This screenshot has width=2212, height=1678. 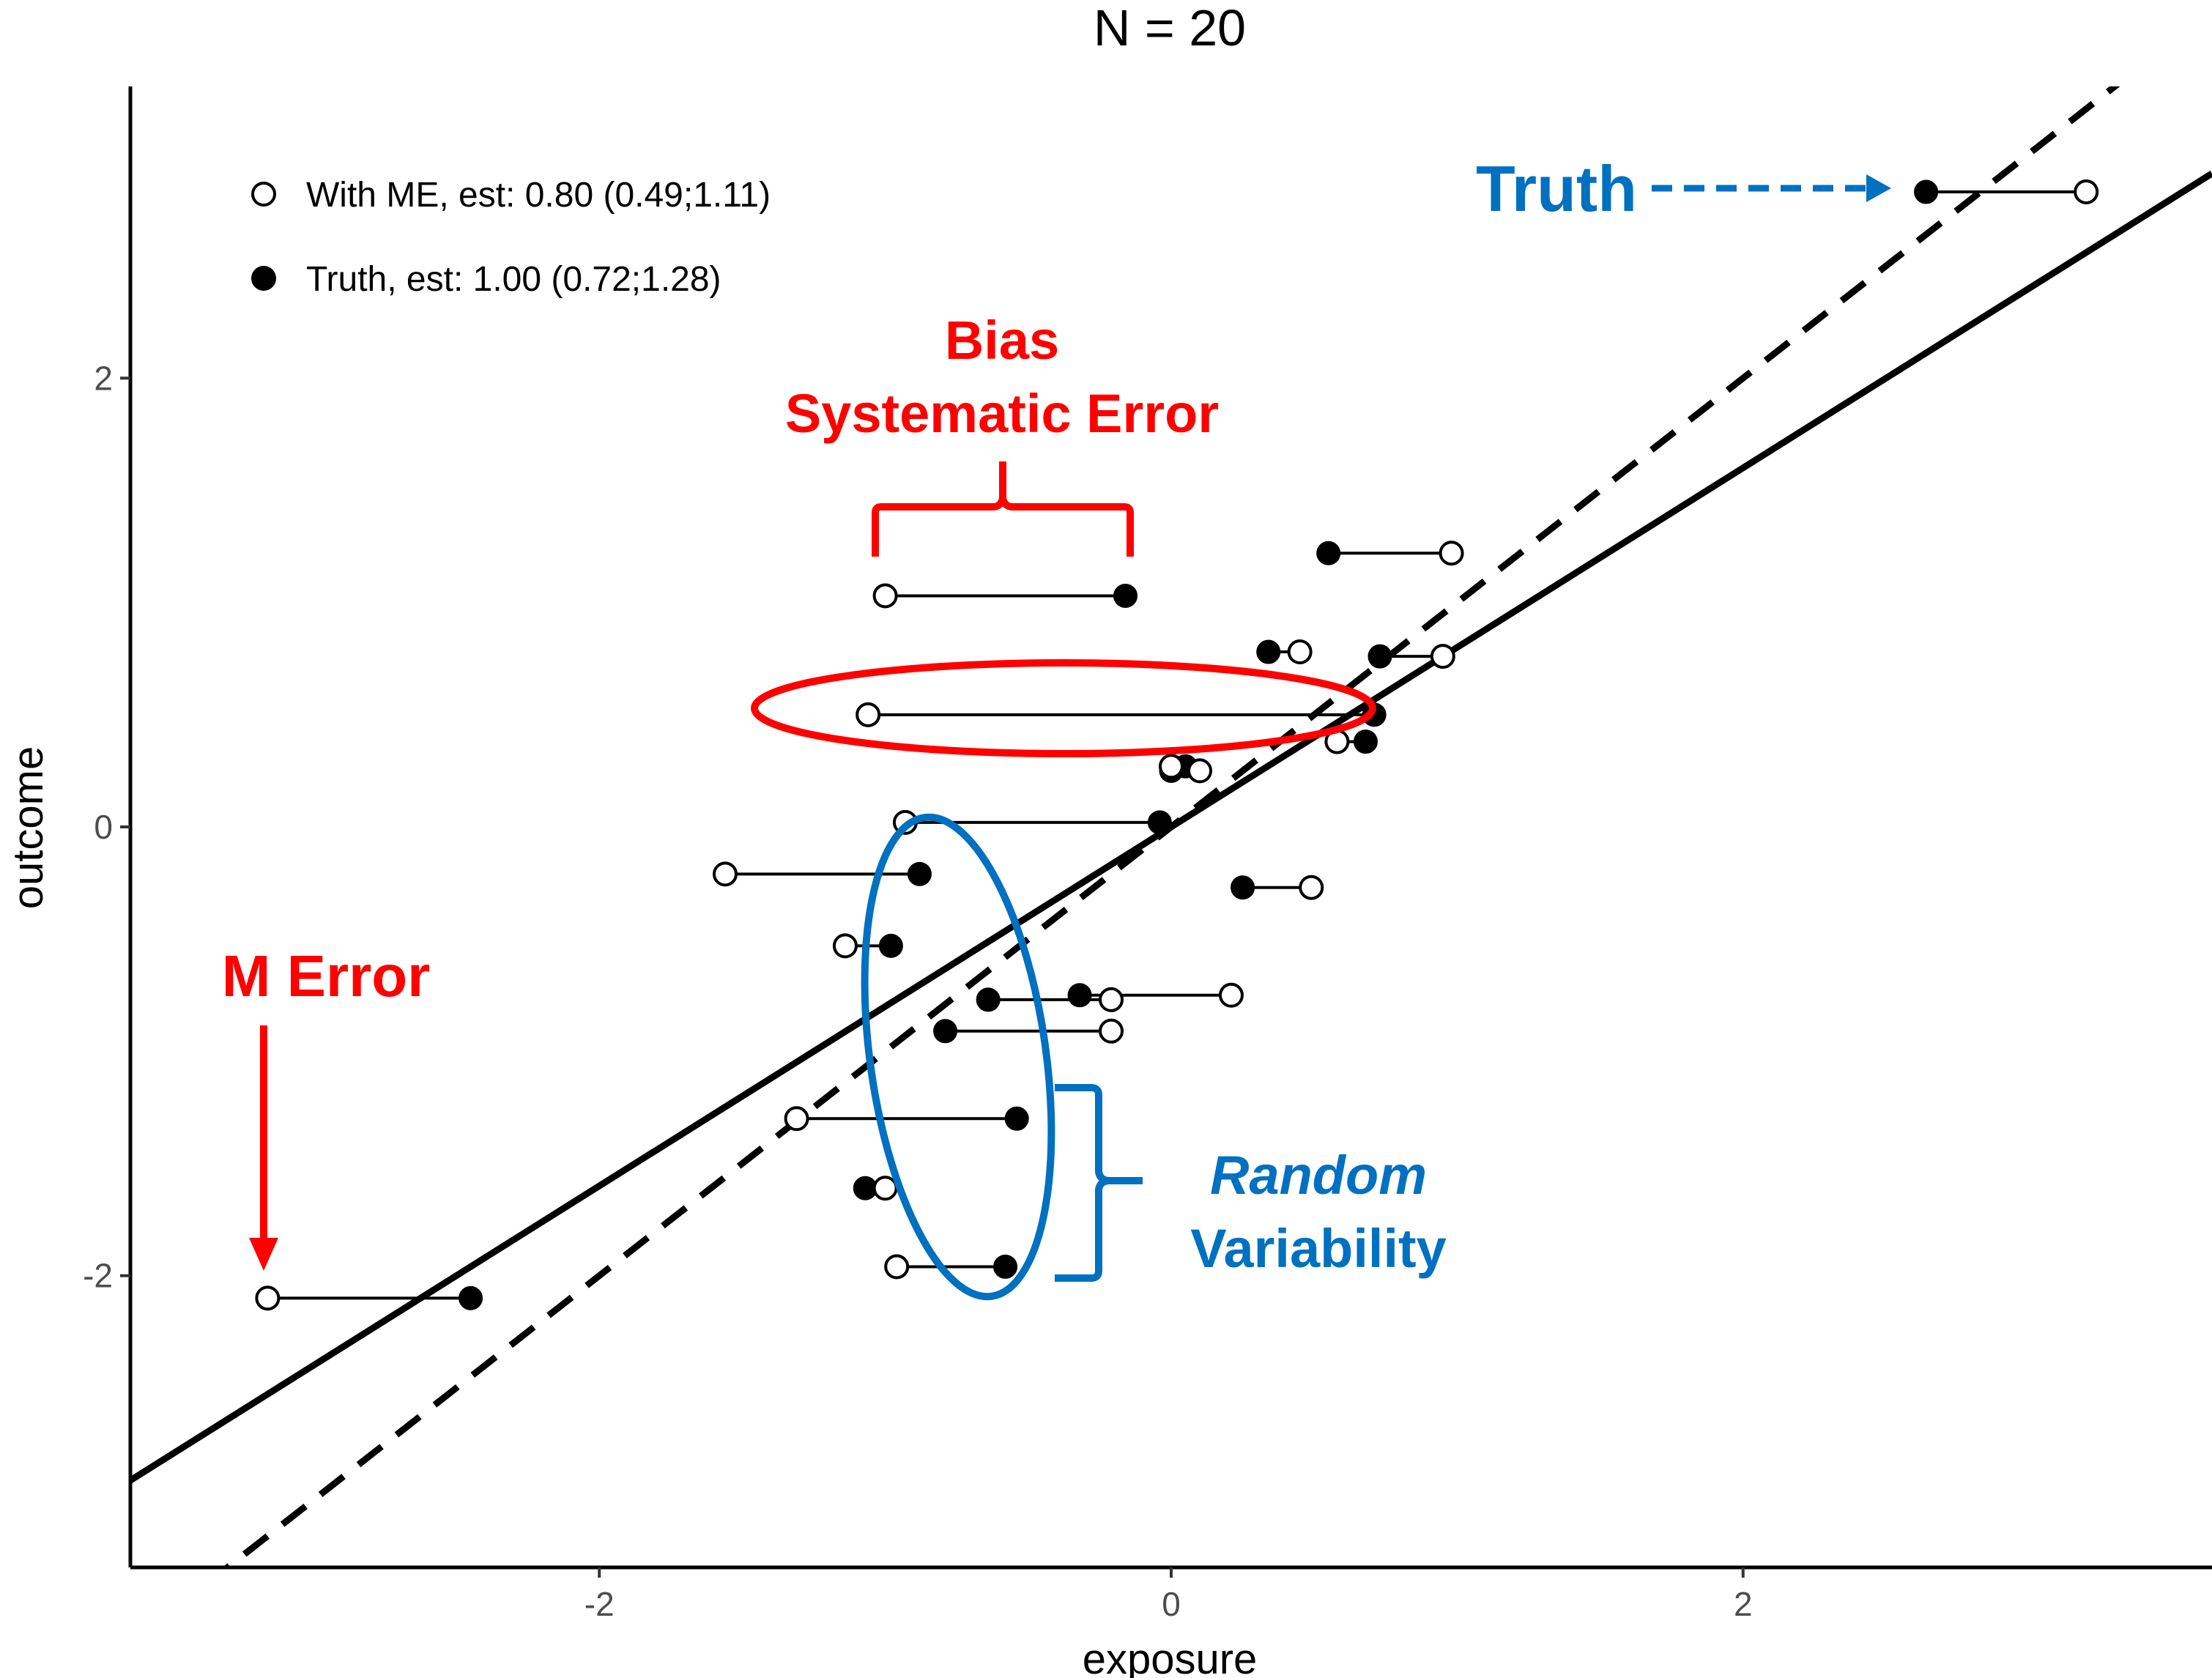 What do you see at coordinates (1556, 188) in the screenshot?
I see `annotation-truth-label: Truth` at bounding box center [1556, 188].